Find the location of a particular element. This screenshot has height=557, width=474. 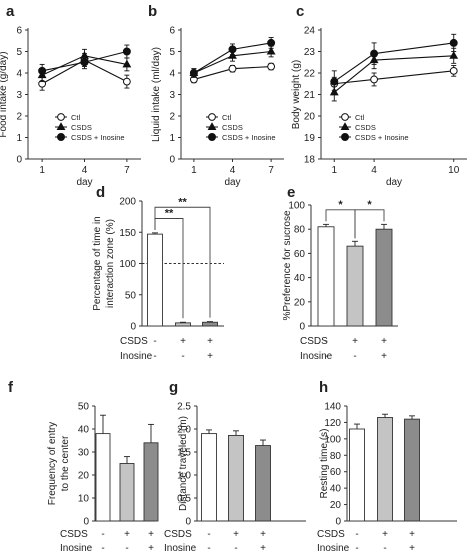

panel-label-h: h is located at coordinates (323, 387).